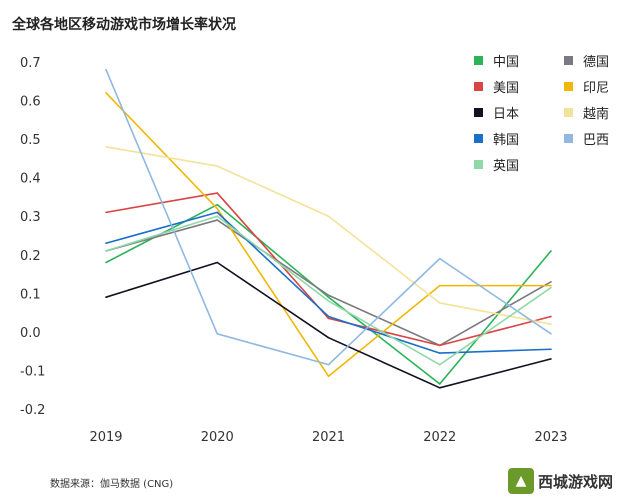 The width and height of the screenshot is (619, 500). What do you see at coordinates (30, 217) in the screenshot?
I see `y-tick-label: 0.3` at bounding box center [30, 217].